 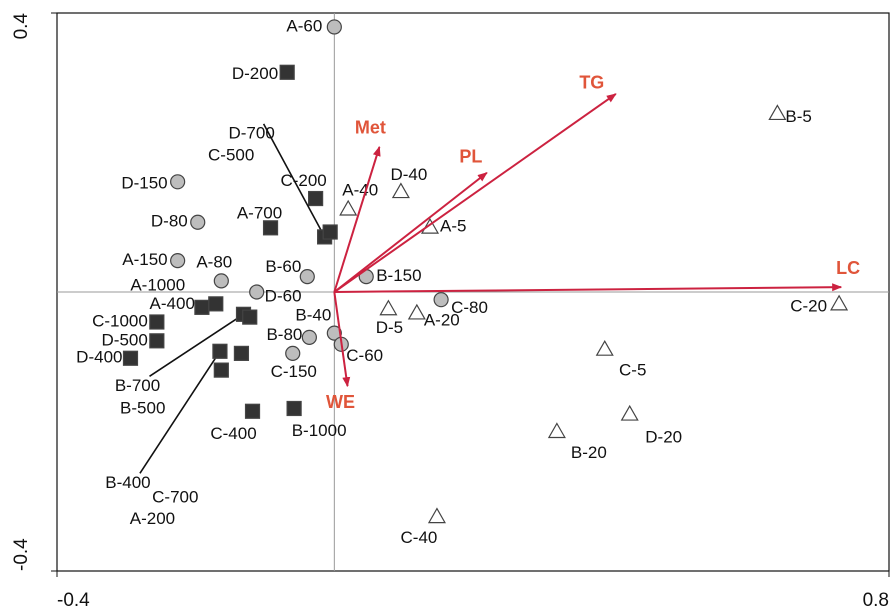 What do you see at coordinates (303, 180) in the screenshot?
I see `point-label: C-200` at bounding box center [303, 180].